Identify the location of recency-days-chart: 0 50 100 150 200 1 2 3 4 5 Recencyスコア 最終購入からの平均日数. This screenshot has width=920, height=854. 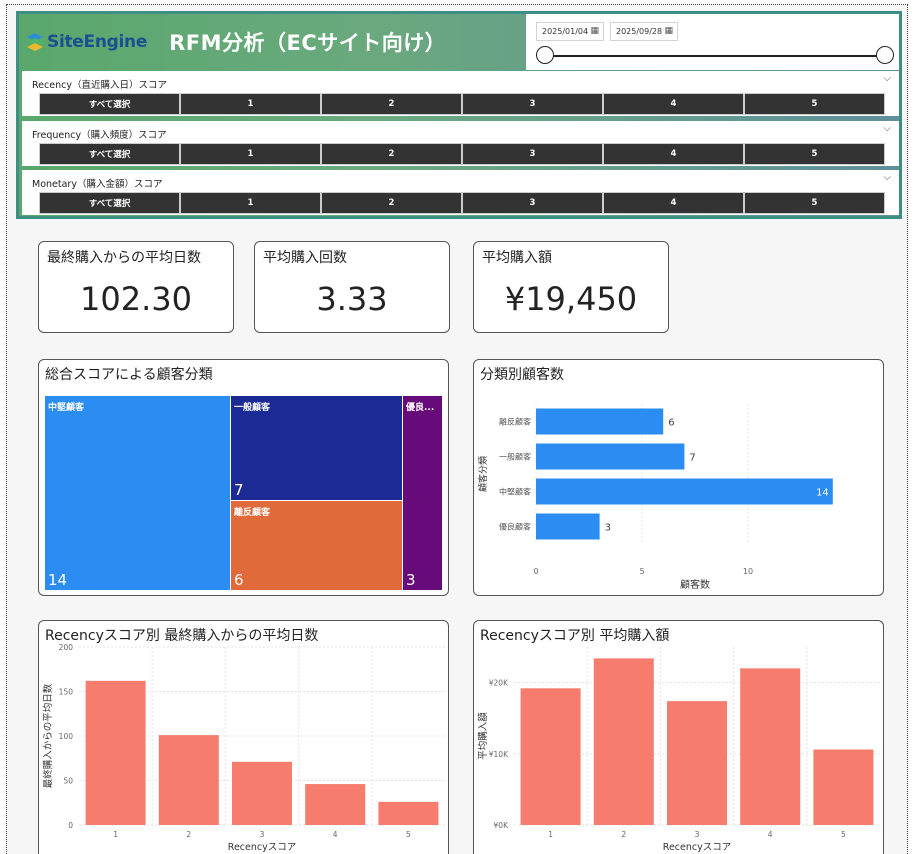
(243, 748).